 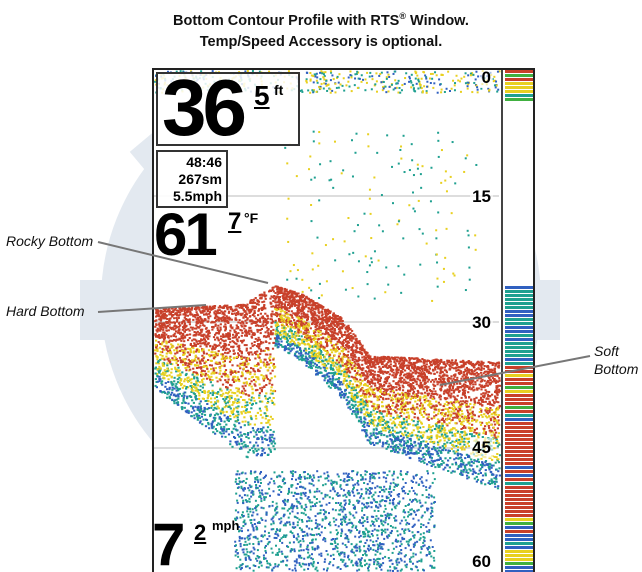 I want to click on temperature-decimal: 7, so click(x=235, y=221).